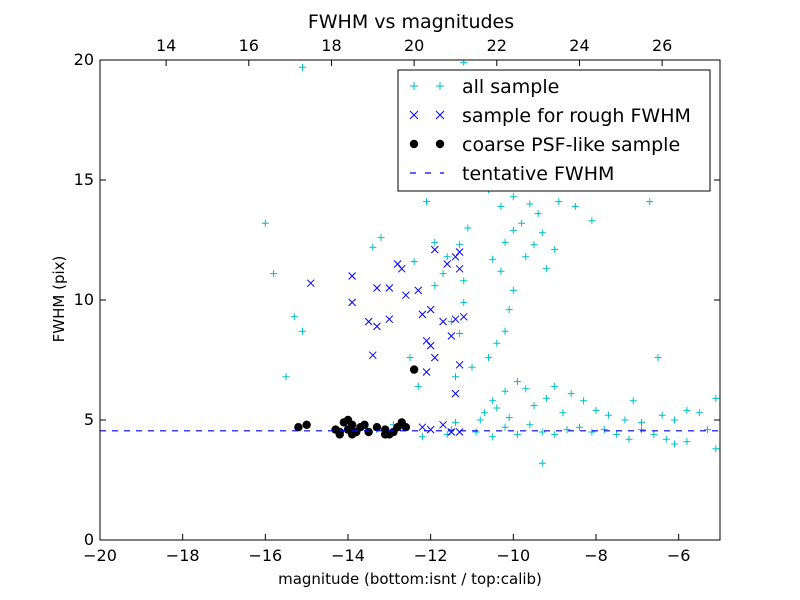  I want to click on top-tick-label: 26, so click(662, 45).